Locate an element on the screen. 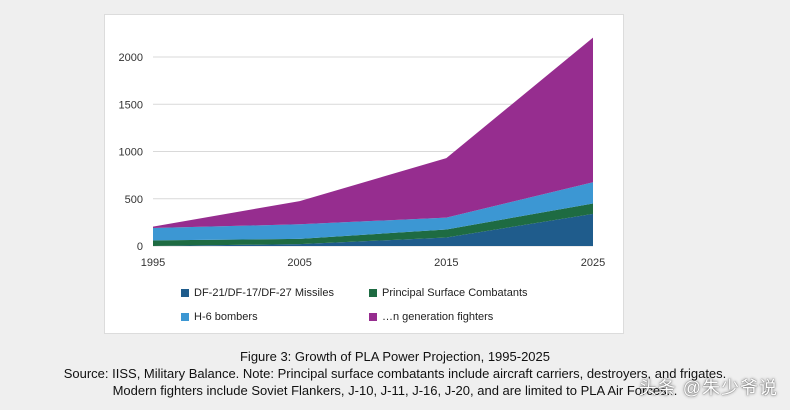 Image resolution: width=790 pixels, height=410 pixels. legend-item-surface-combatants: Principal Surface Combatants is located at coordinates (448, 293).